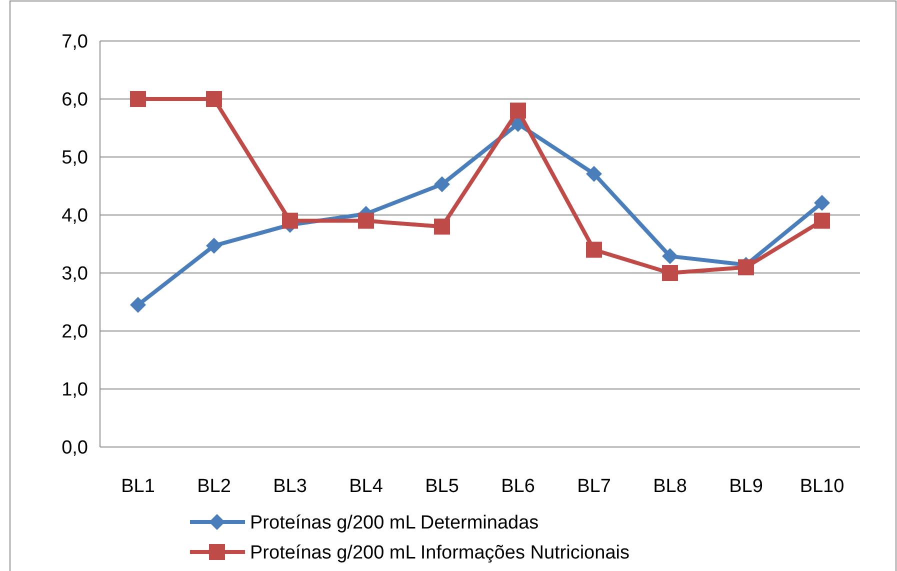 This screenshot has width=897, height=571. I want to click on x-tick-label: BL5, so click(442, 486).